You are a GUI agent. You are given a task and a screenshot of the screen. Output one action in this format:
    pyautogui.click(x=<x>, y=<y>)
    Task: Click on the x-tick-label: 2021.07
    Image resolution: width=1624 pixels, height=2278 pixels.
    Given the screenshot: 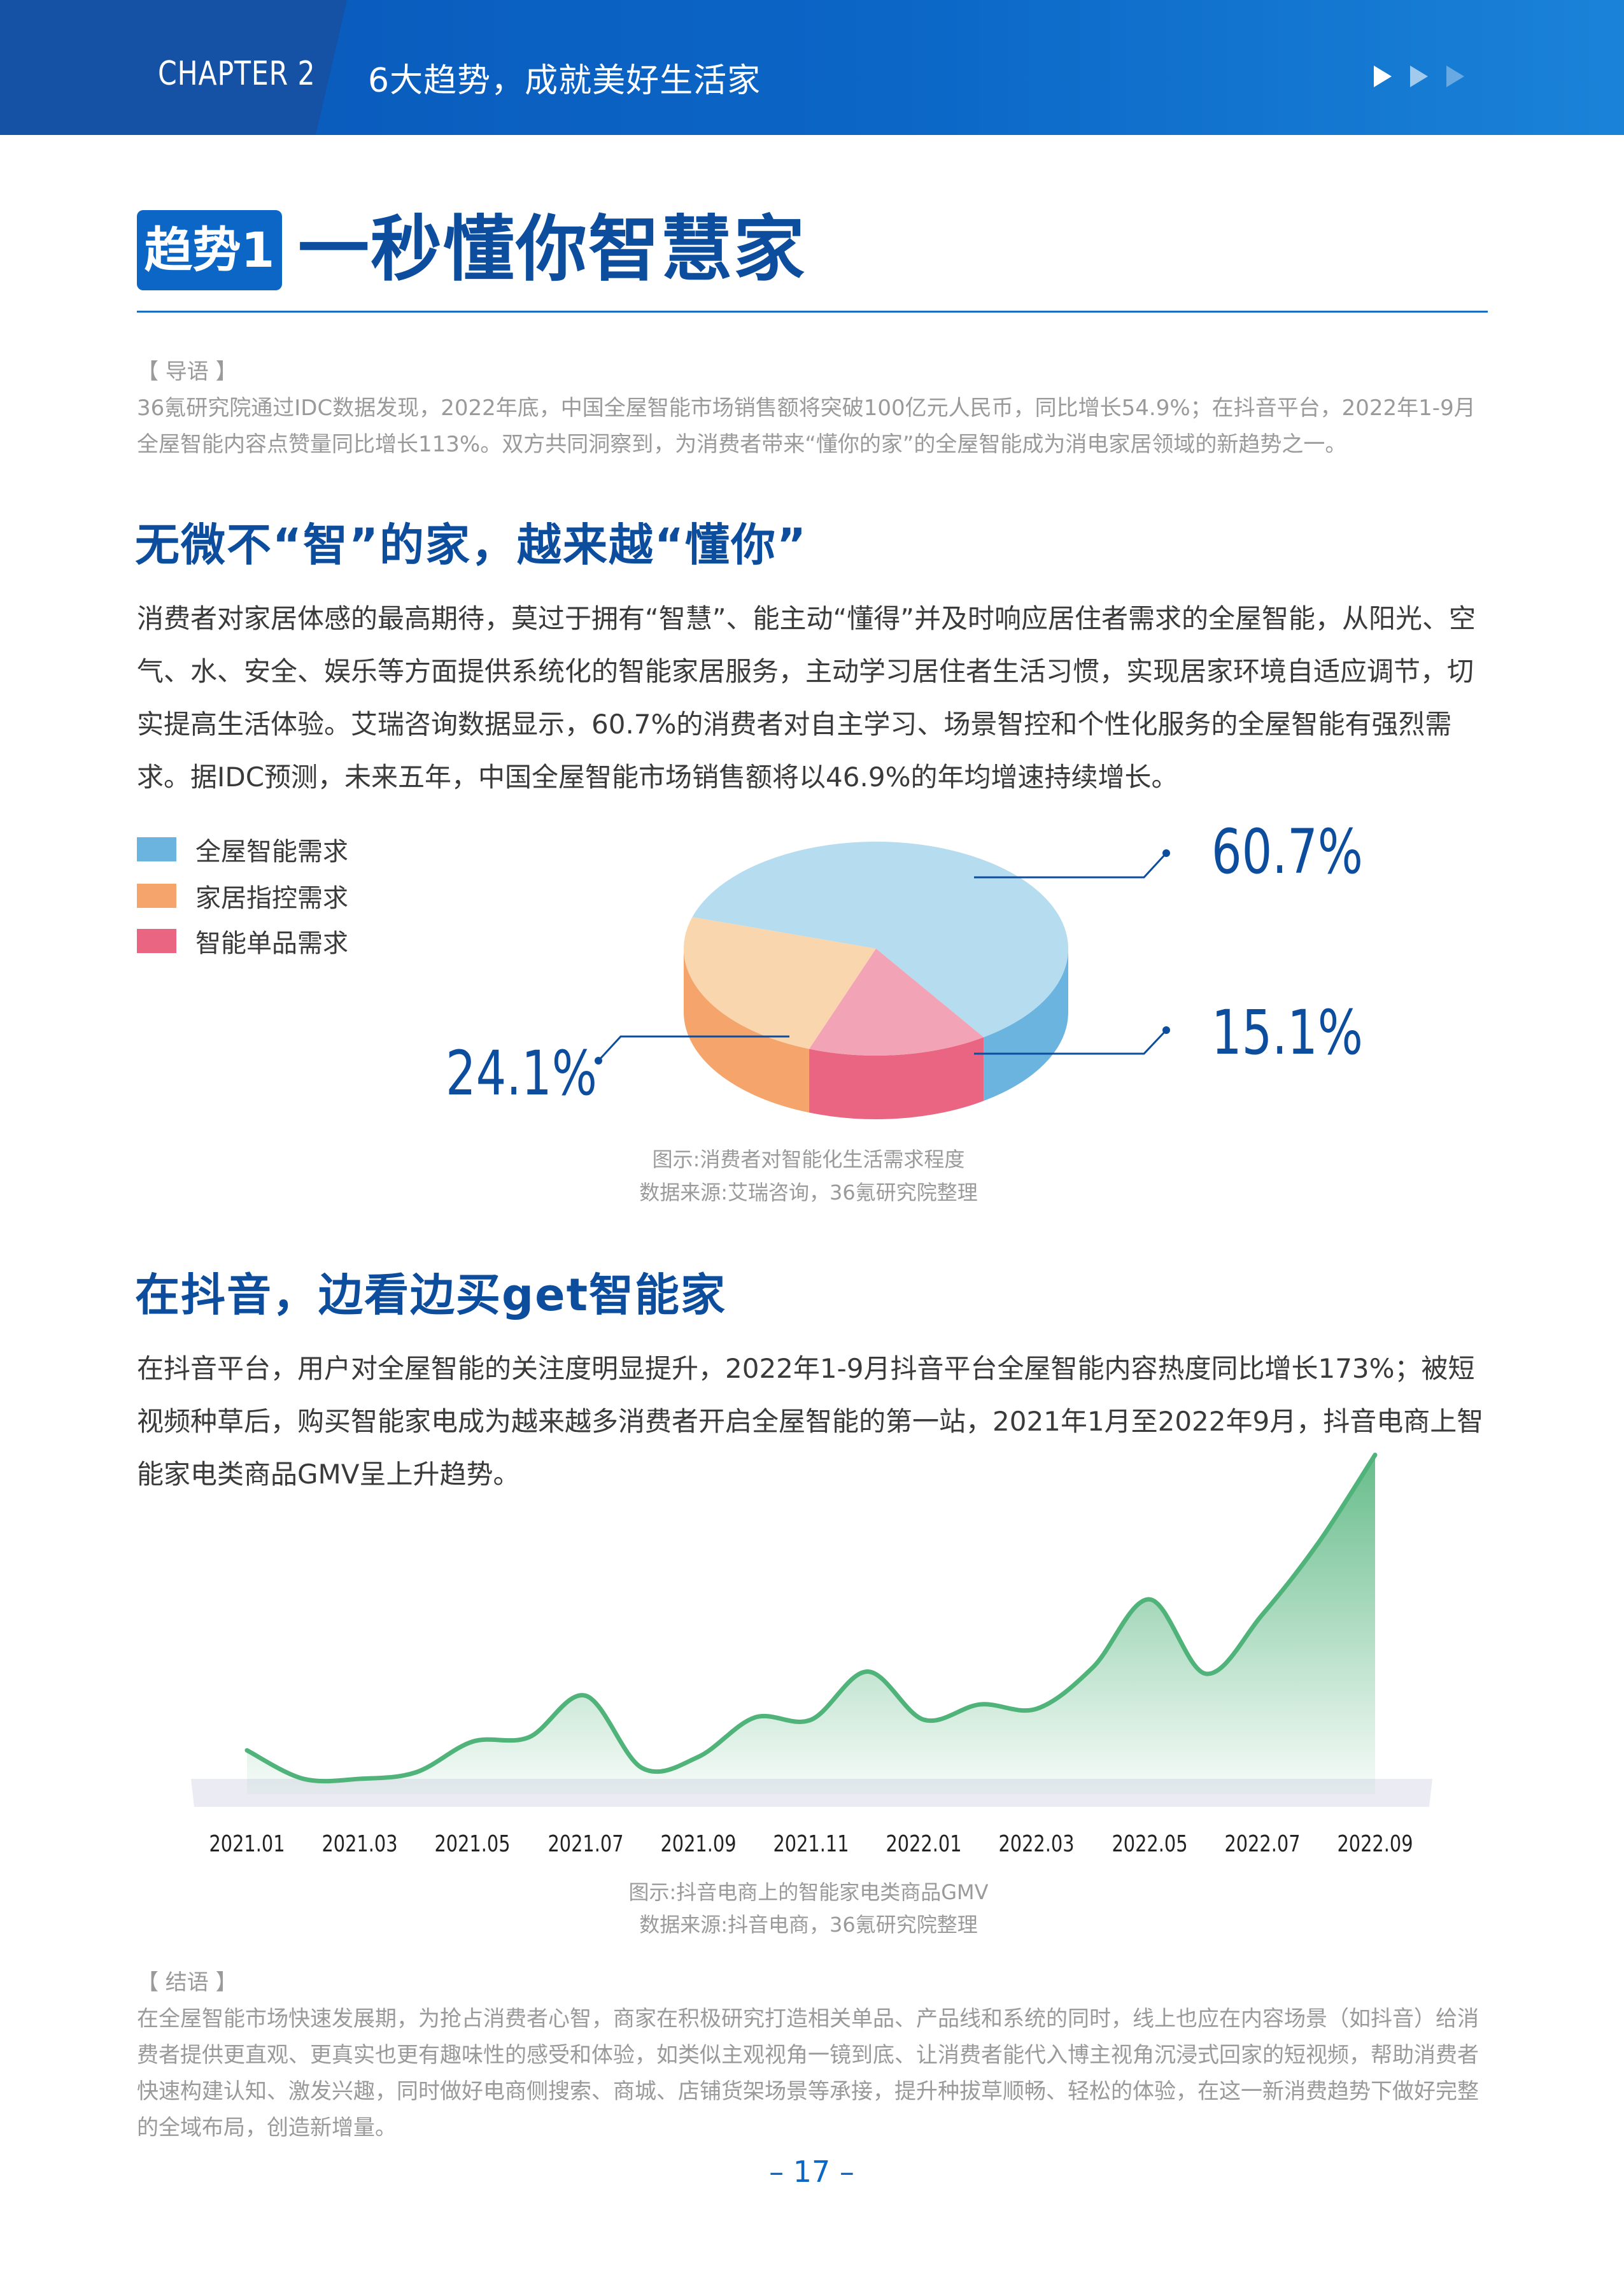 What is the action you would take?
    pyautogui.click(x=585, y=1844)
    